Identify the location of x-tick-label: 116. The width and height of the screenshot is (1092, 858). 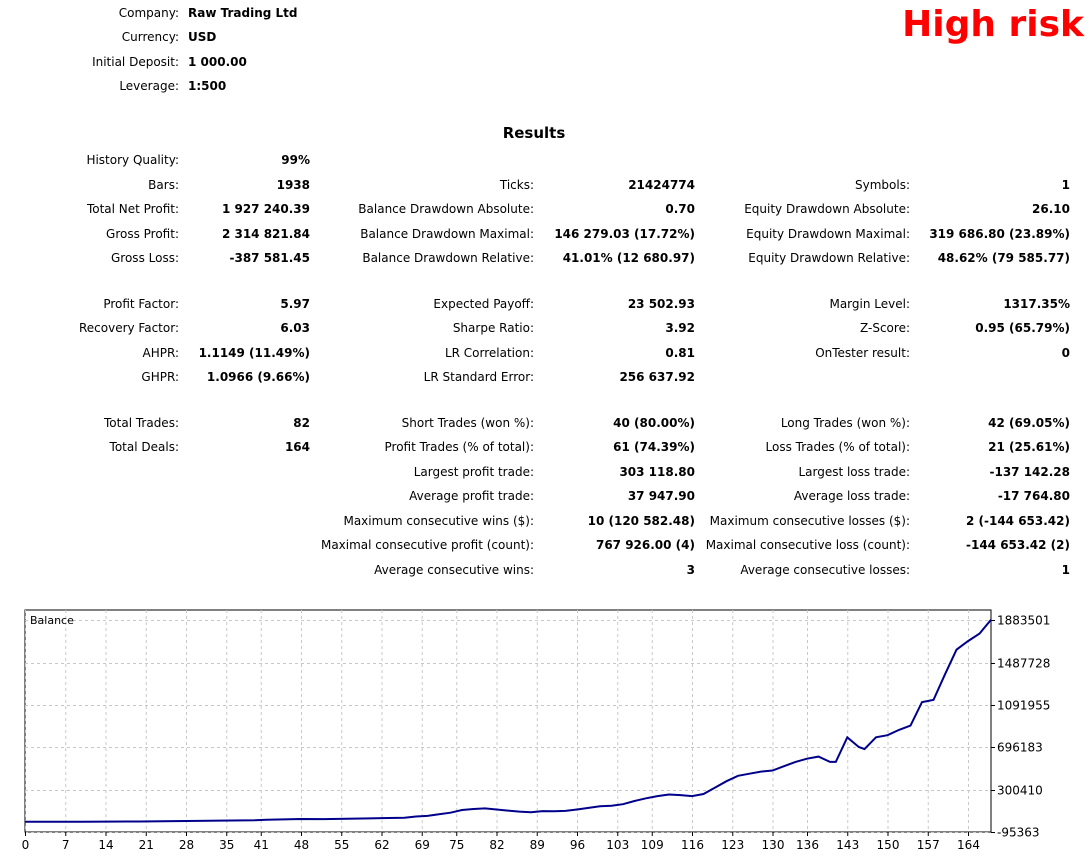
(692, 845).